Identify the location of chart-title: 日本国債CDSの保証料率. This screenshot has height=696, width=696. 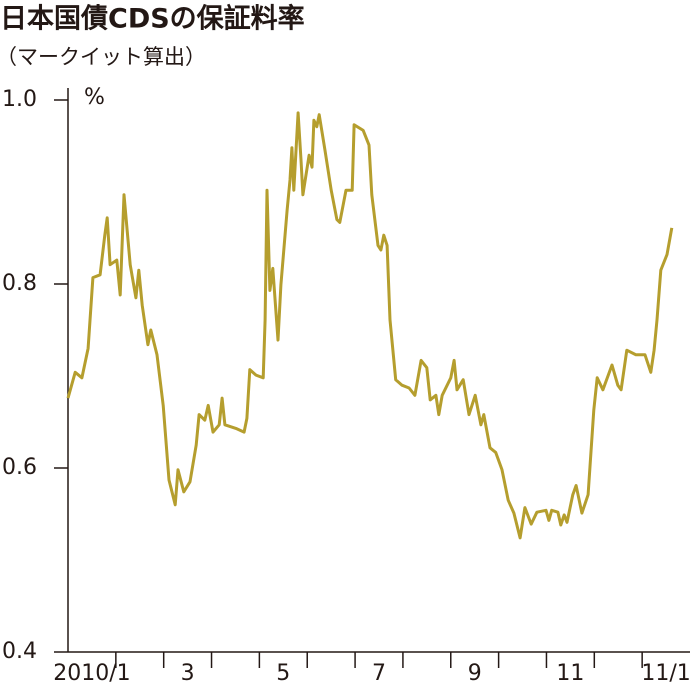
(152, 19).